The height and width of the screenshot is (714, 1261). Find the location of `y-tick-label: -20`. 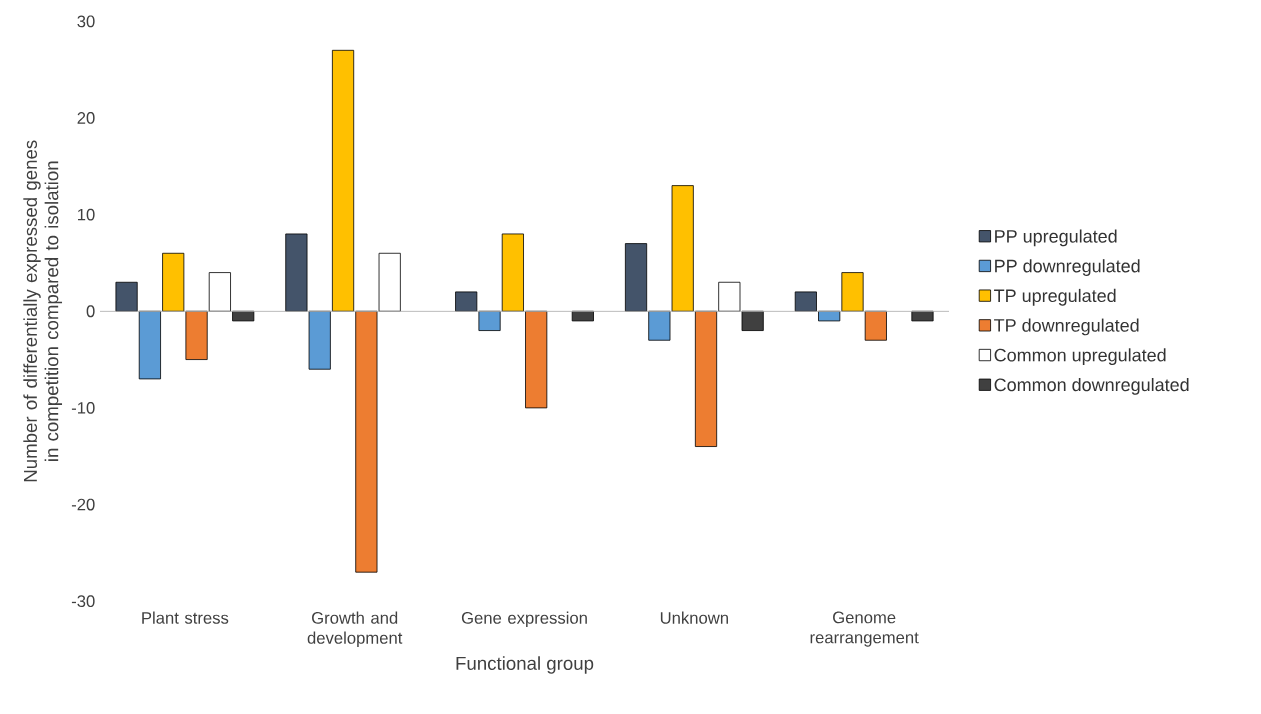

y-tick-label: -20 is located at coordinates (83, 504).